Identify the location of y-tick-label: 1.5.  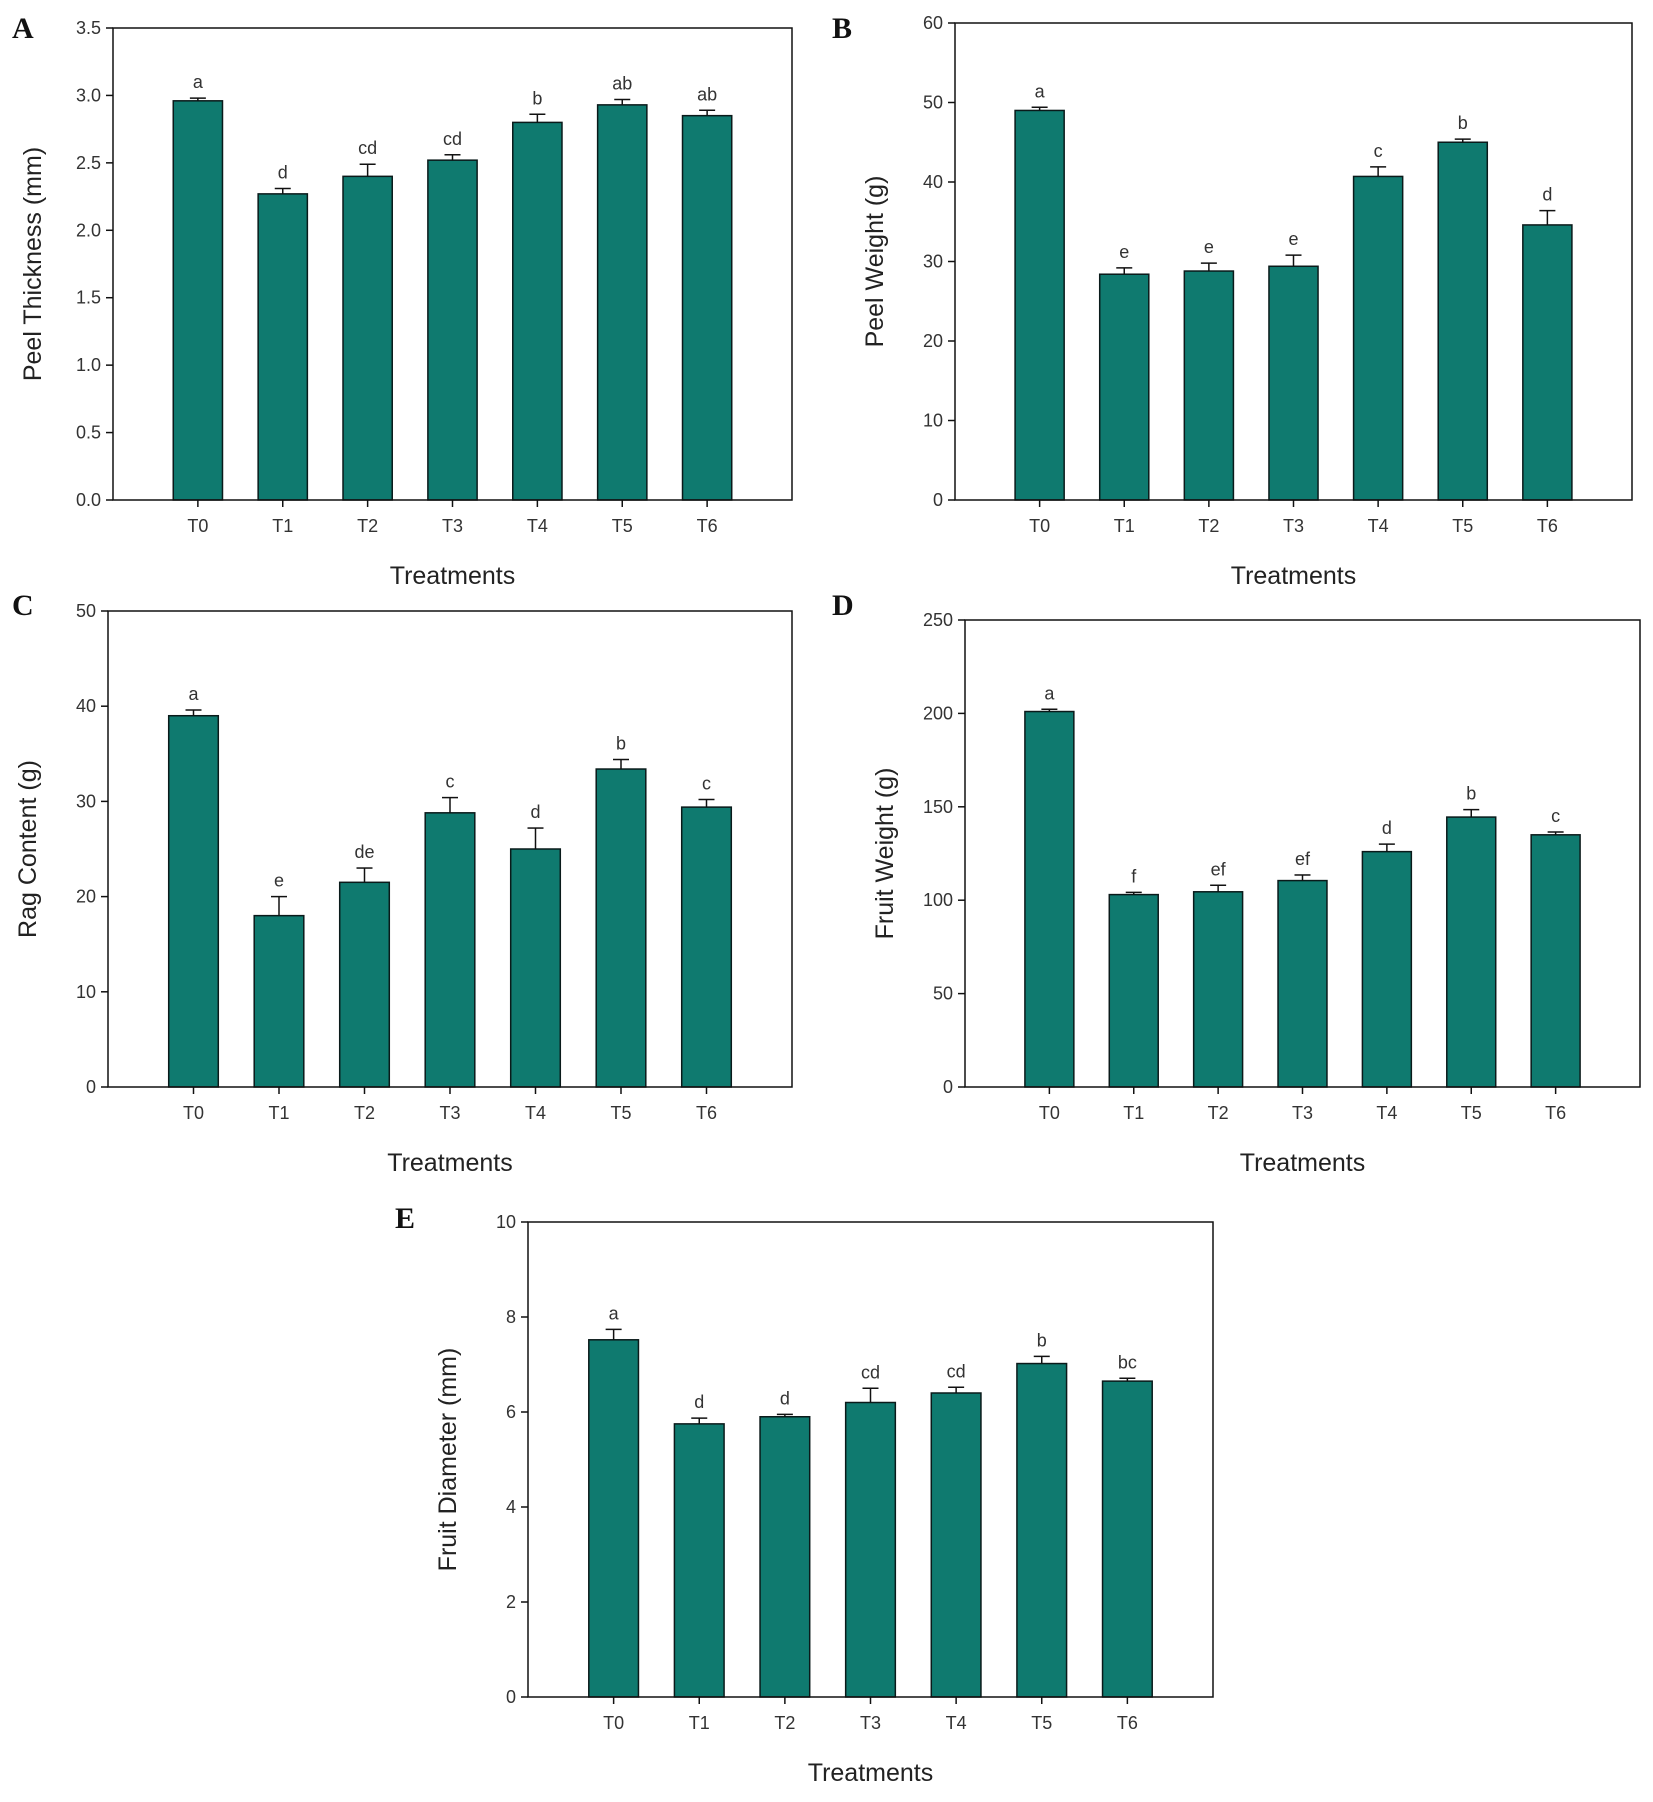
(88, 298).